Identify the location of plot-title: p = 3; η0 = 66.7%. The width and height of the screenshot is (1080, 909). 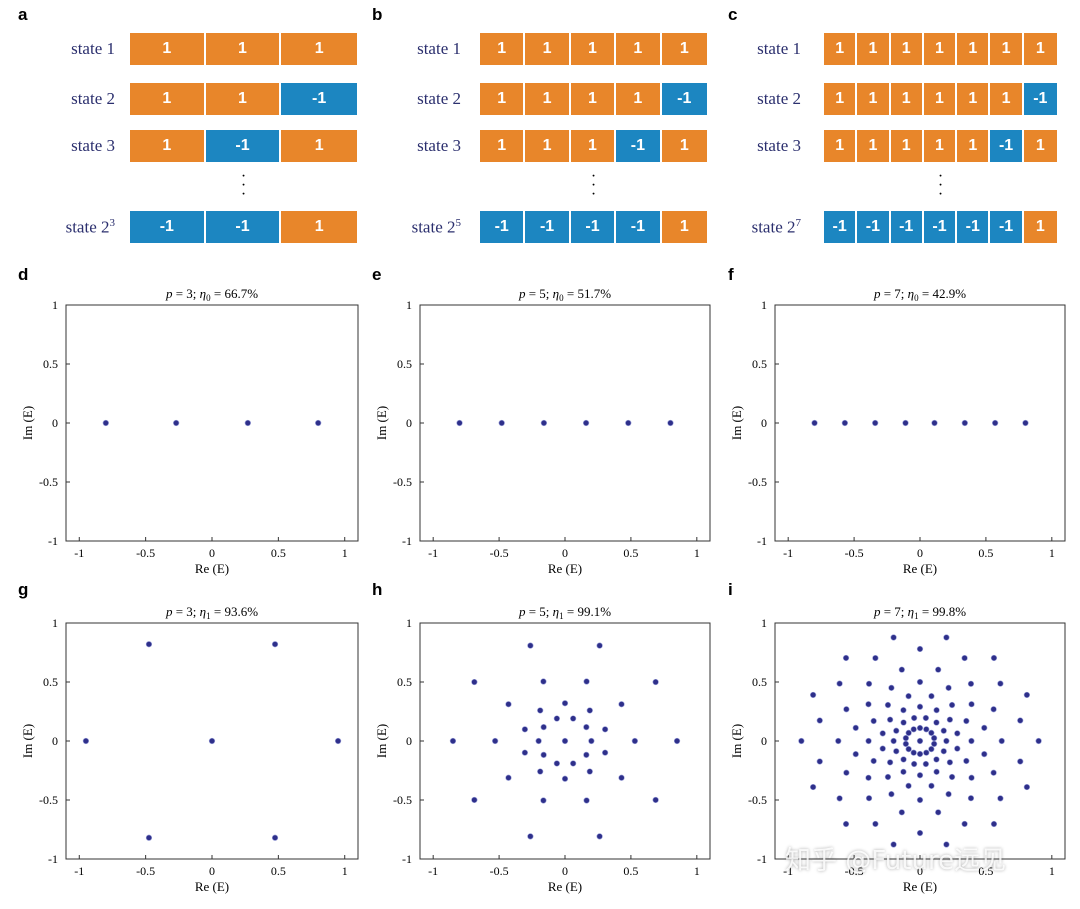
(211, 294).